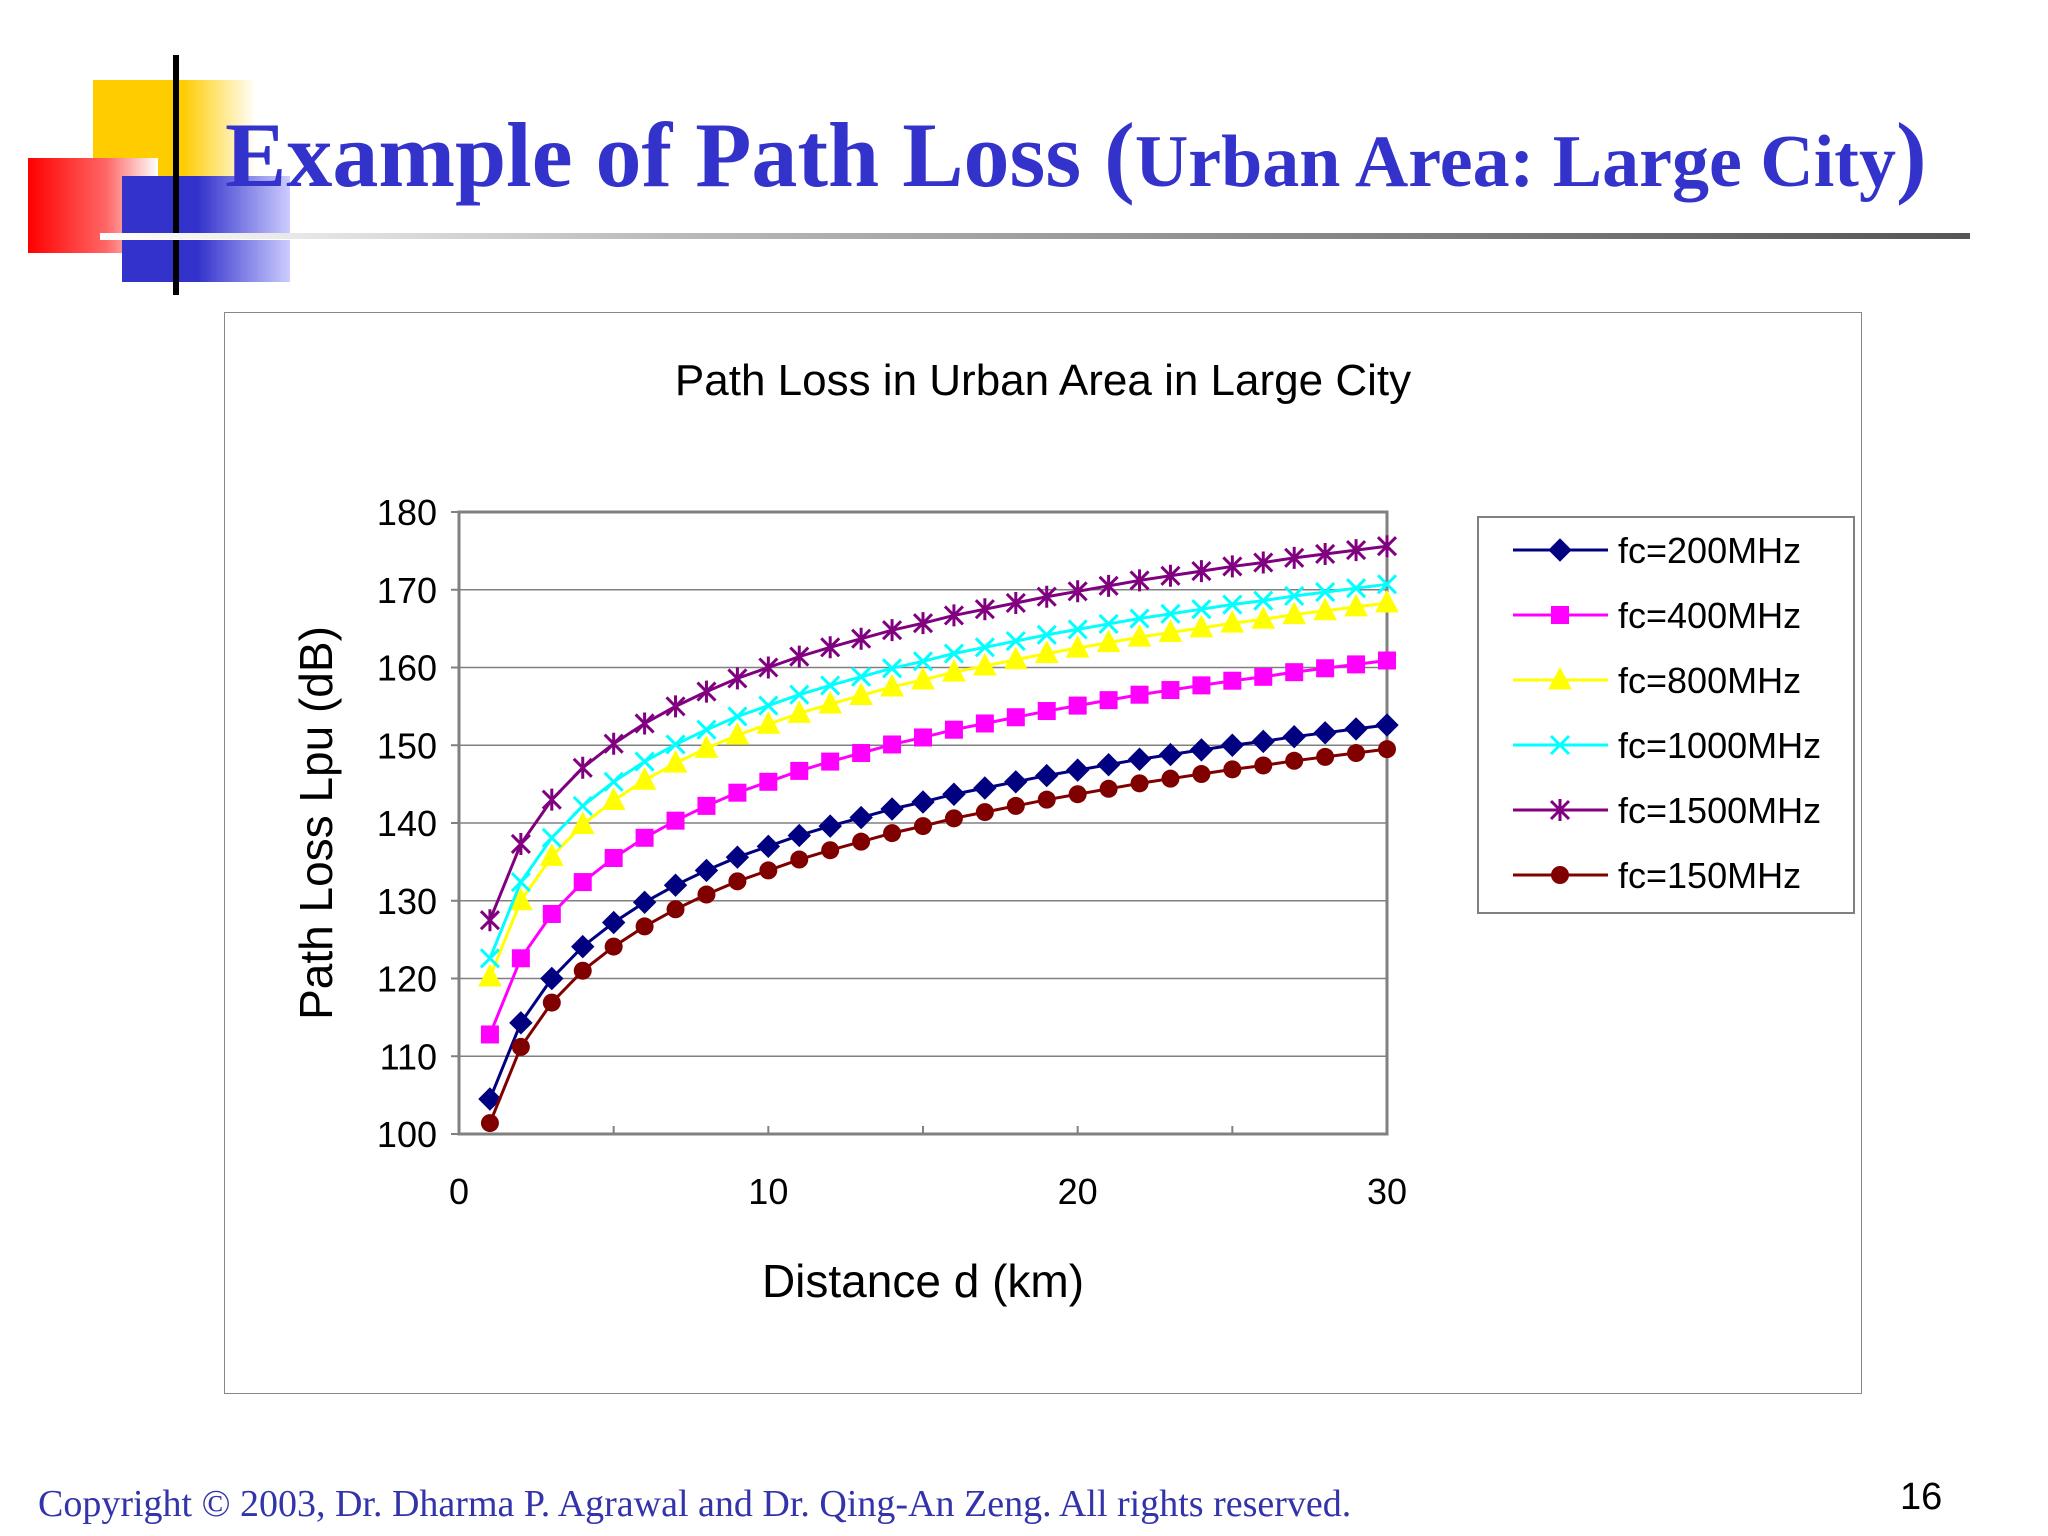 The height and width of the screenshot is (1536, 2048). I want to click on legend-label: fc=150MHz, so click(1709, 875).